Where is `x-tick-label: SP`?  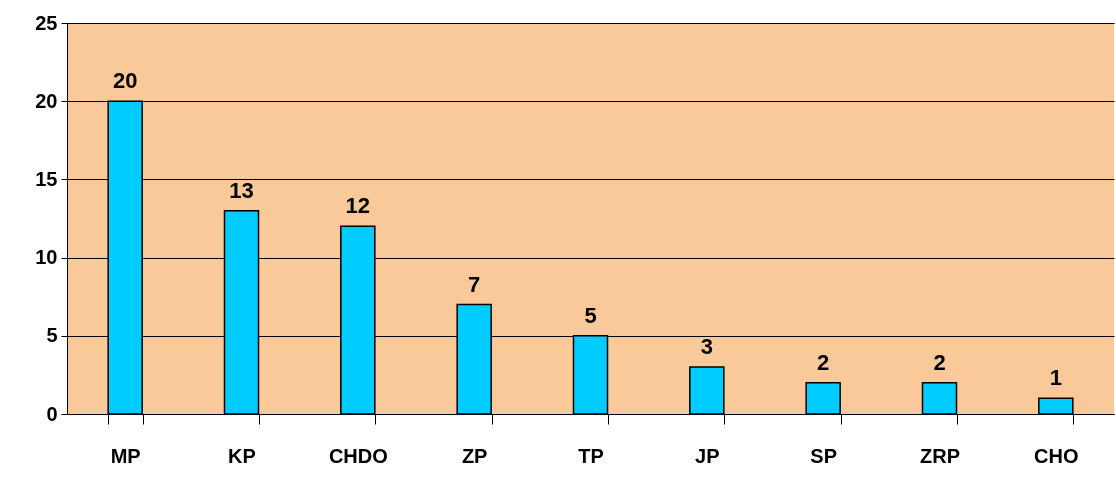 x-tick-label: SP is located at coordinates (824, 455).